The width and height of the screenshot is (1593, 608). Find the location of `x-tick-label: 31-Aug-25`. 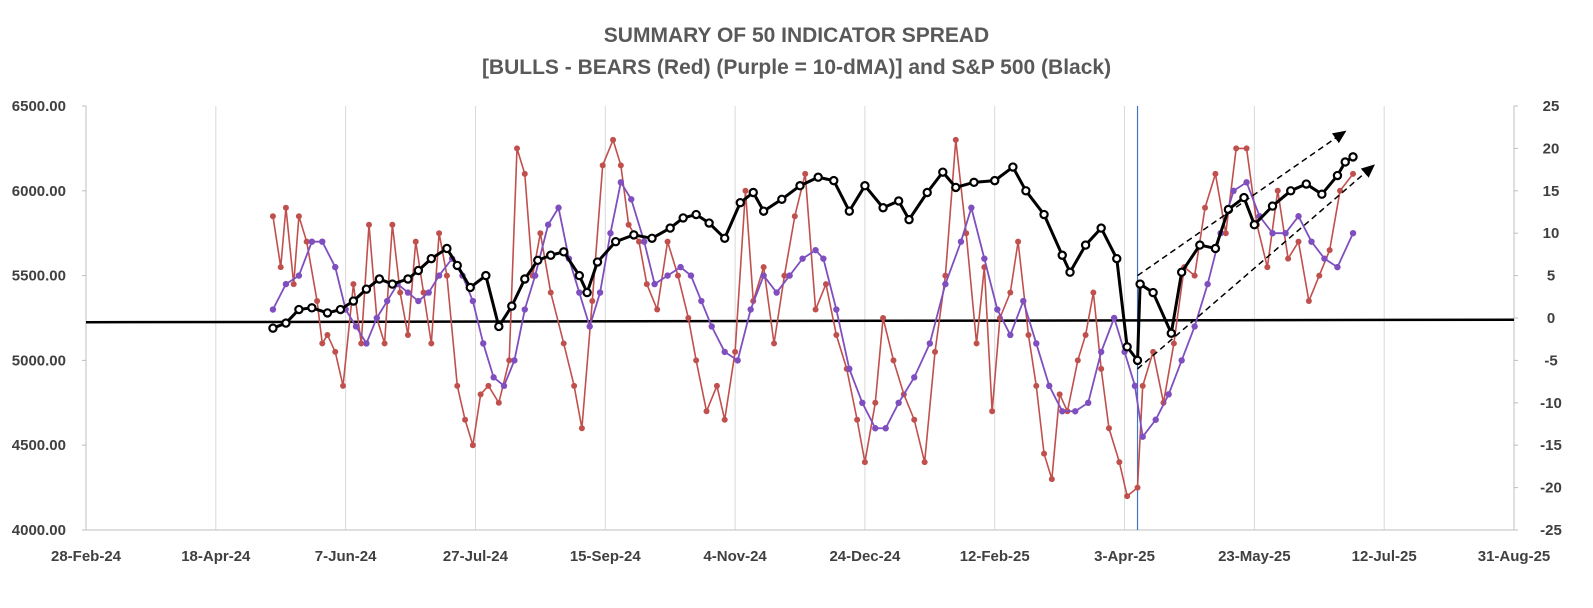

x-tick-label: 31-Aug-25 is located at coordinates (1514, 556).